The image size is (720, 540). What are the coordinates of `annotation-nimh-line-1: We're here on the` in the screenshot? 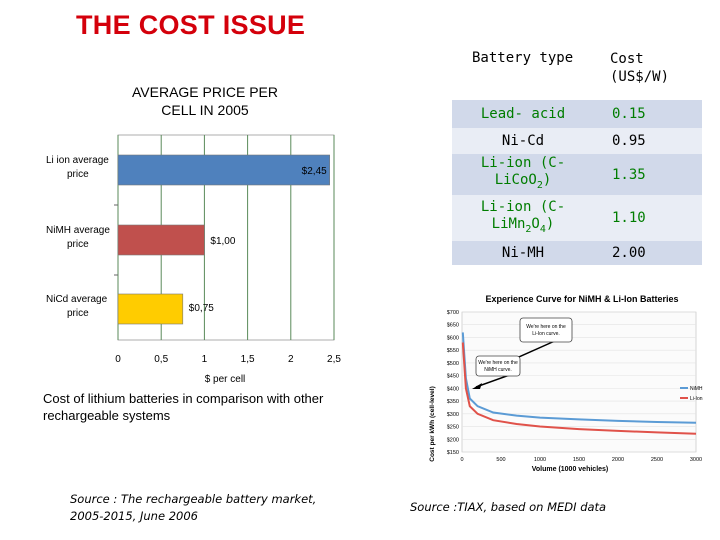 It's located at (498, 363).